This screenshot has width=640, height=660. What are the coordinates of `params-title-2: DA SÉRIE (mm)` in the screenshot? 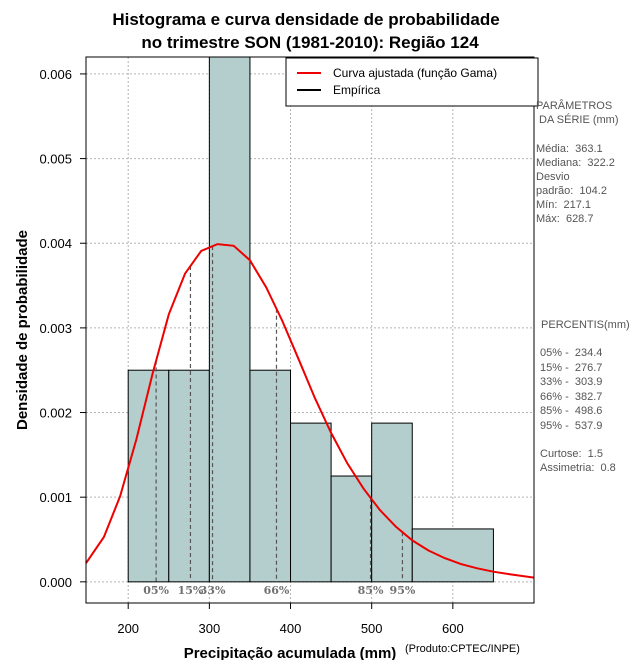 It's located at (577, 119).